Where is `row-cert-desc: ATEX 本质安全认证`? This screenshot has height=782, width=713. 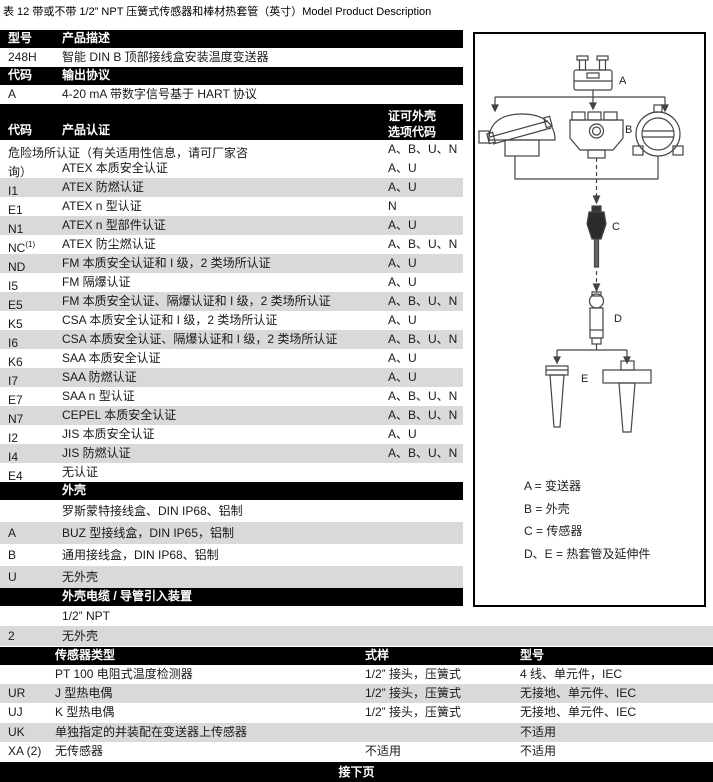 row-cert-desc: ATEX 本质安全认证 is located at coordinates (115, 168).